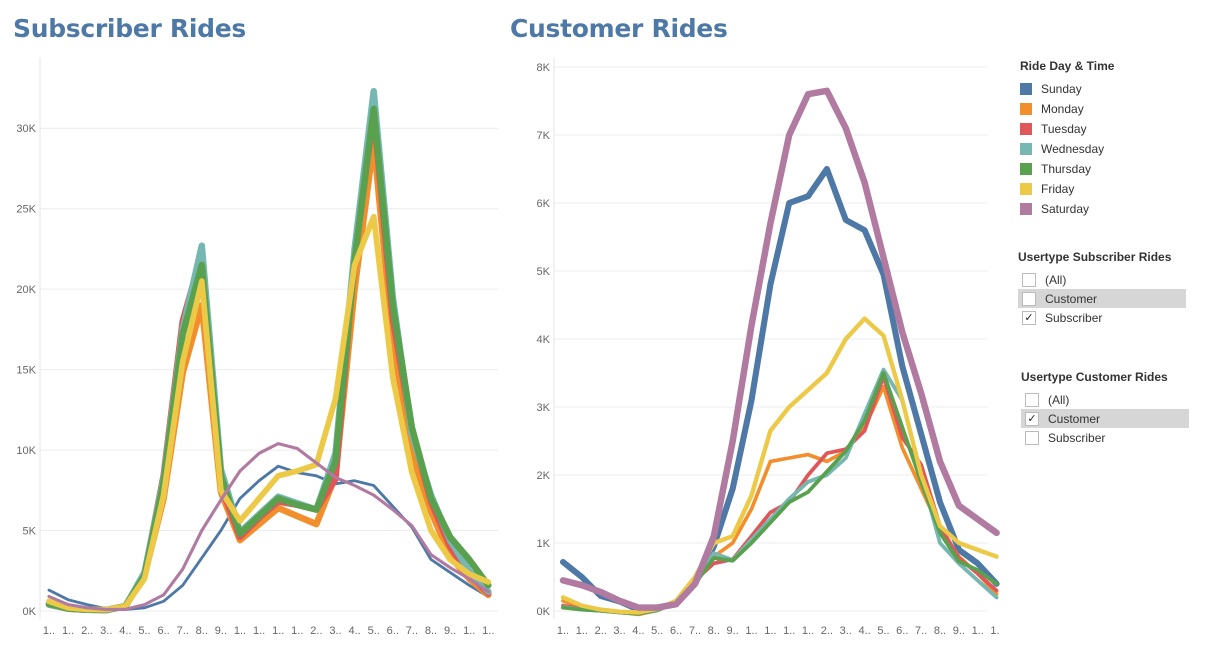 This screenshot has width=1223, height=647. I want to click on legend-item-friday: Friday, so click(1067, 189).